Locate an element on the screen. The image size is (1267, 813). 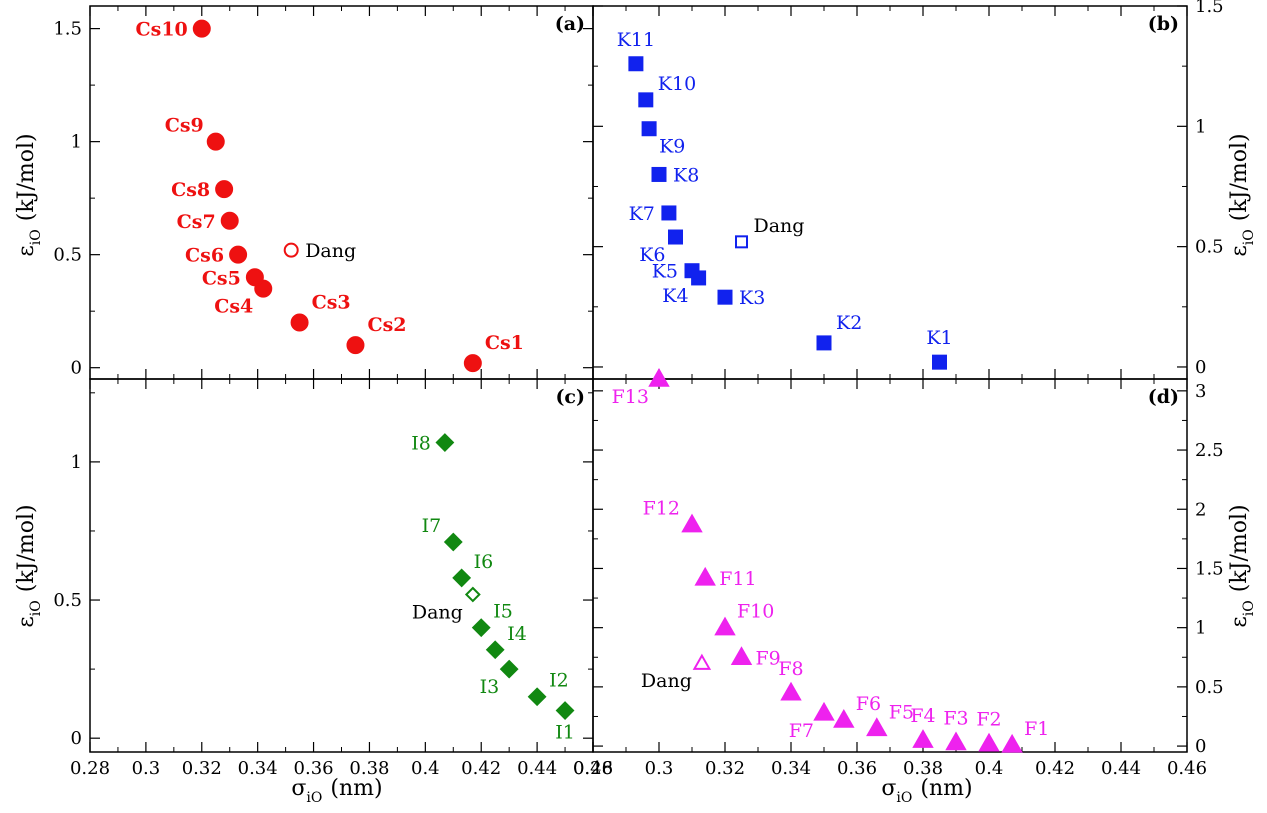
point-label: K1 is located at coordinates (939, 338).